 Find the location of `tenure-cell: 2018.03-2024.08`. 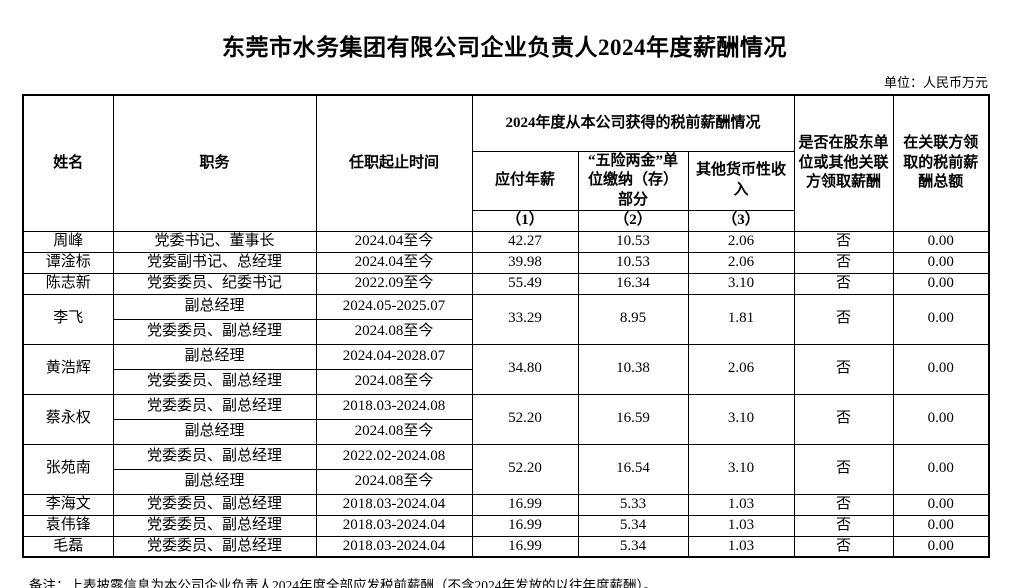

tenure-cell: 2018.03-2024.08 is located at coordinates (394, 406).